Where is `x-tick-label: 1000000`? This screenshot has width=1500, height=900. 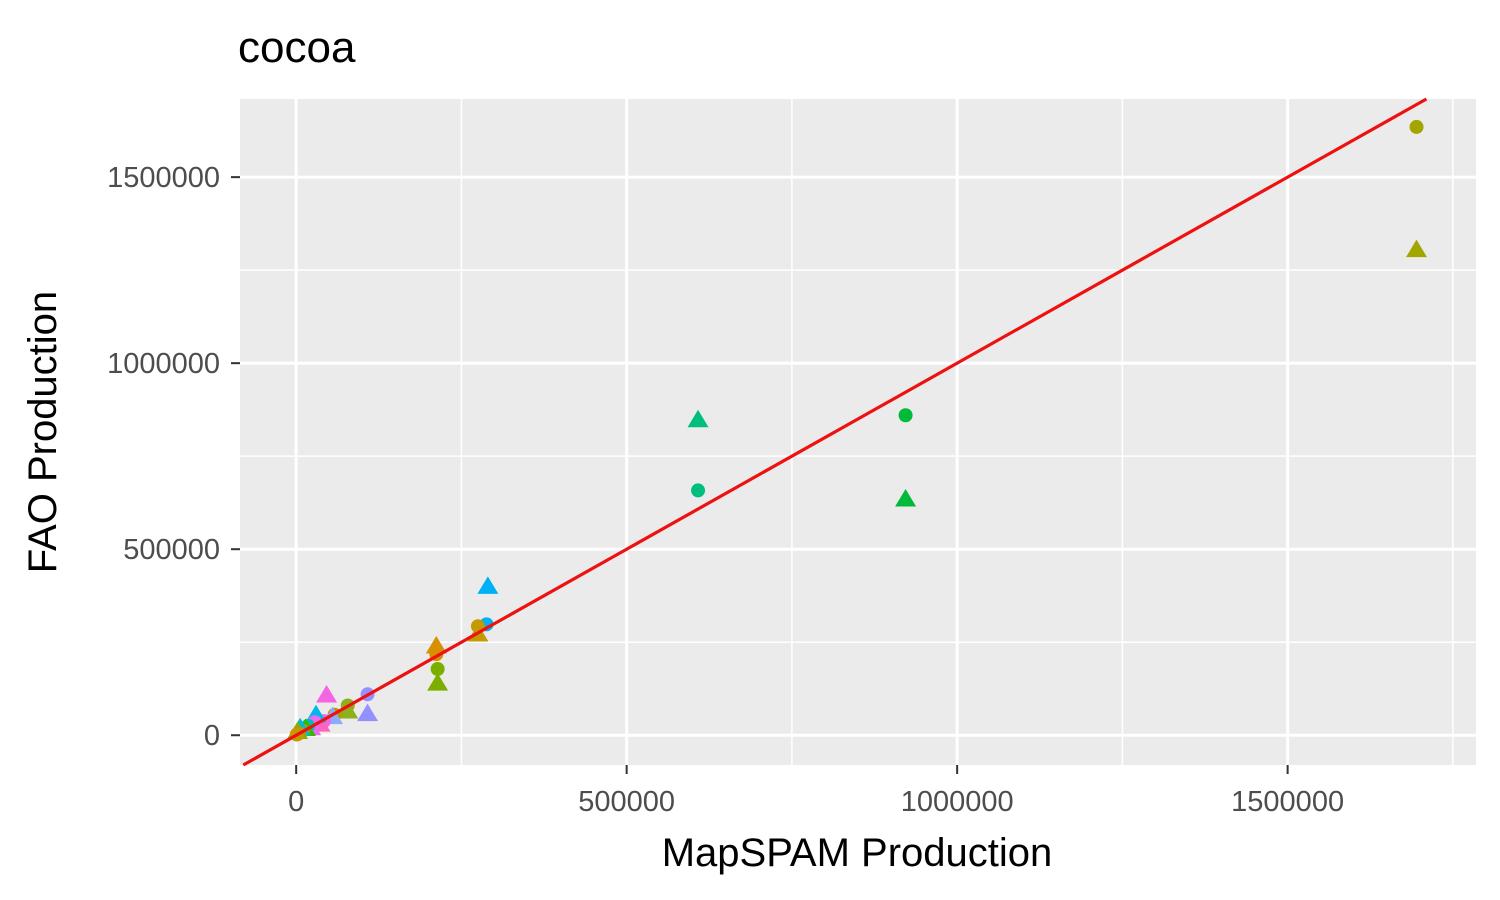 x-tick-label: 1000000 is located at coordinates (957, 802).